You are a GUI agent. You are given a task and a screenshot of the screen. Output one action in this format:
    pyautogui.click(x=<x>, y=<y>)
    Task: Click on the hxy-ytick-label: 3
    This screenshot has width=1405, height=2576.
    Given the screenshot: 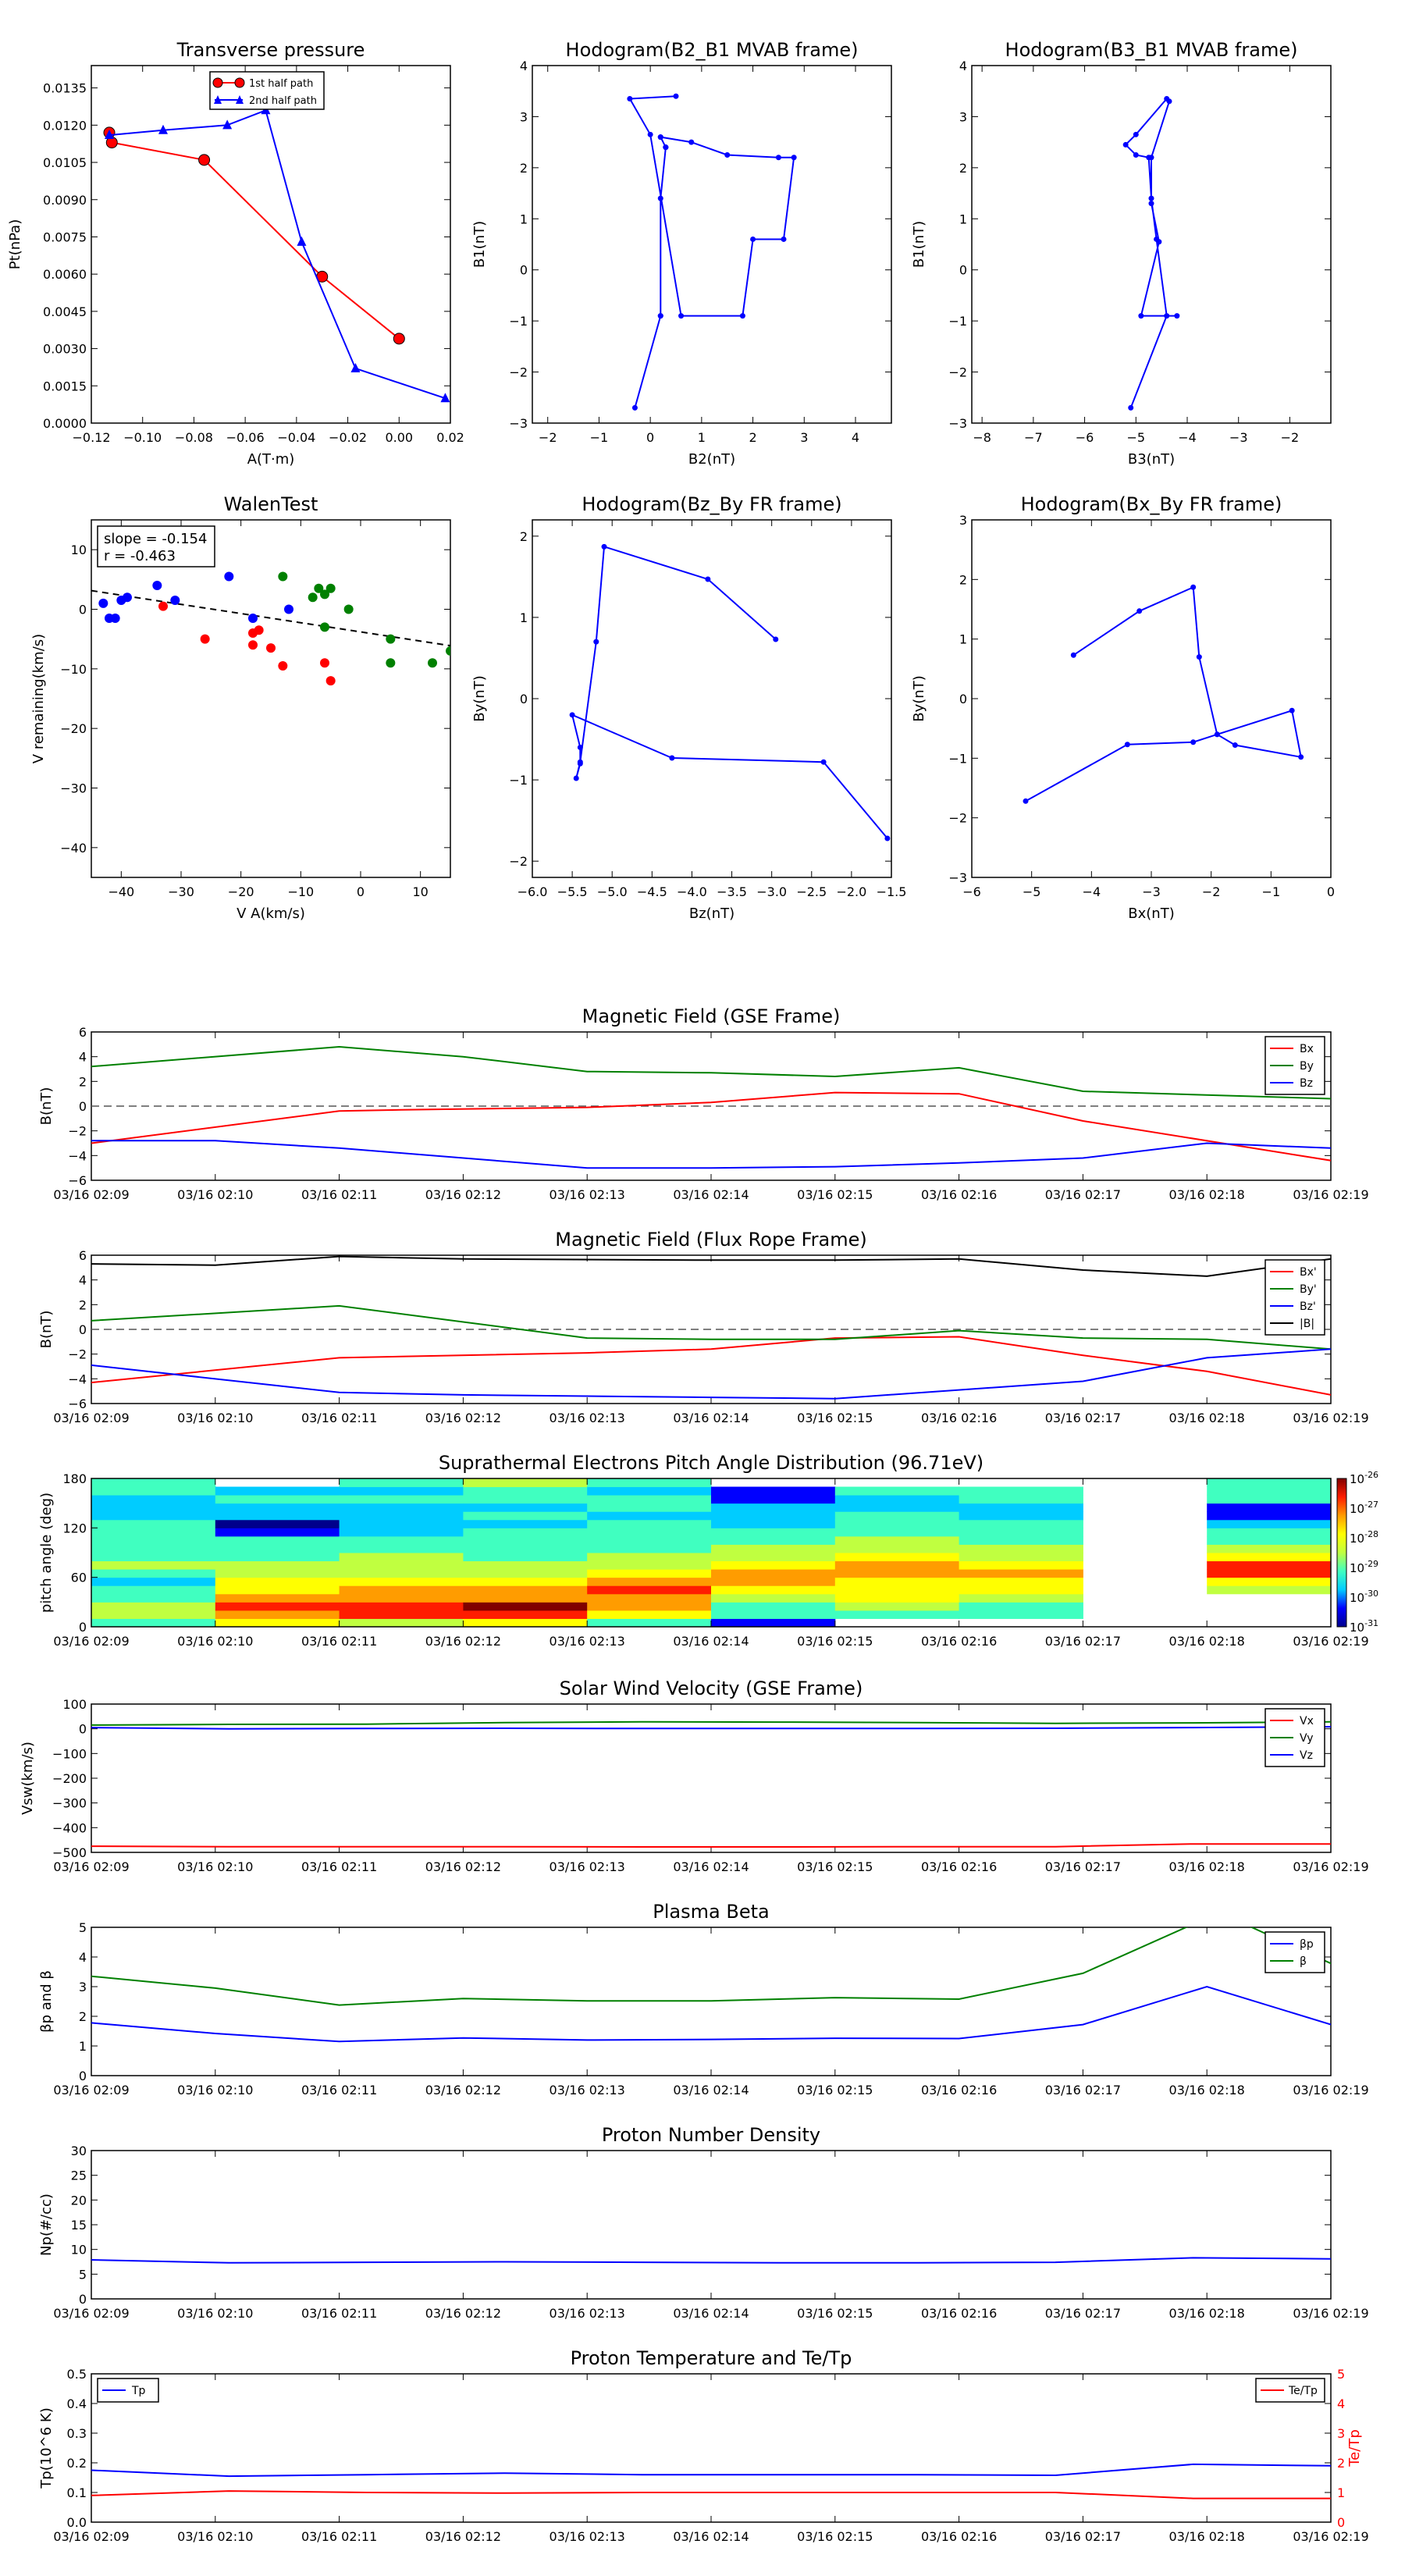 What is the action you would take?
    pyautogui.click(x=963, y=520)
    